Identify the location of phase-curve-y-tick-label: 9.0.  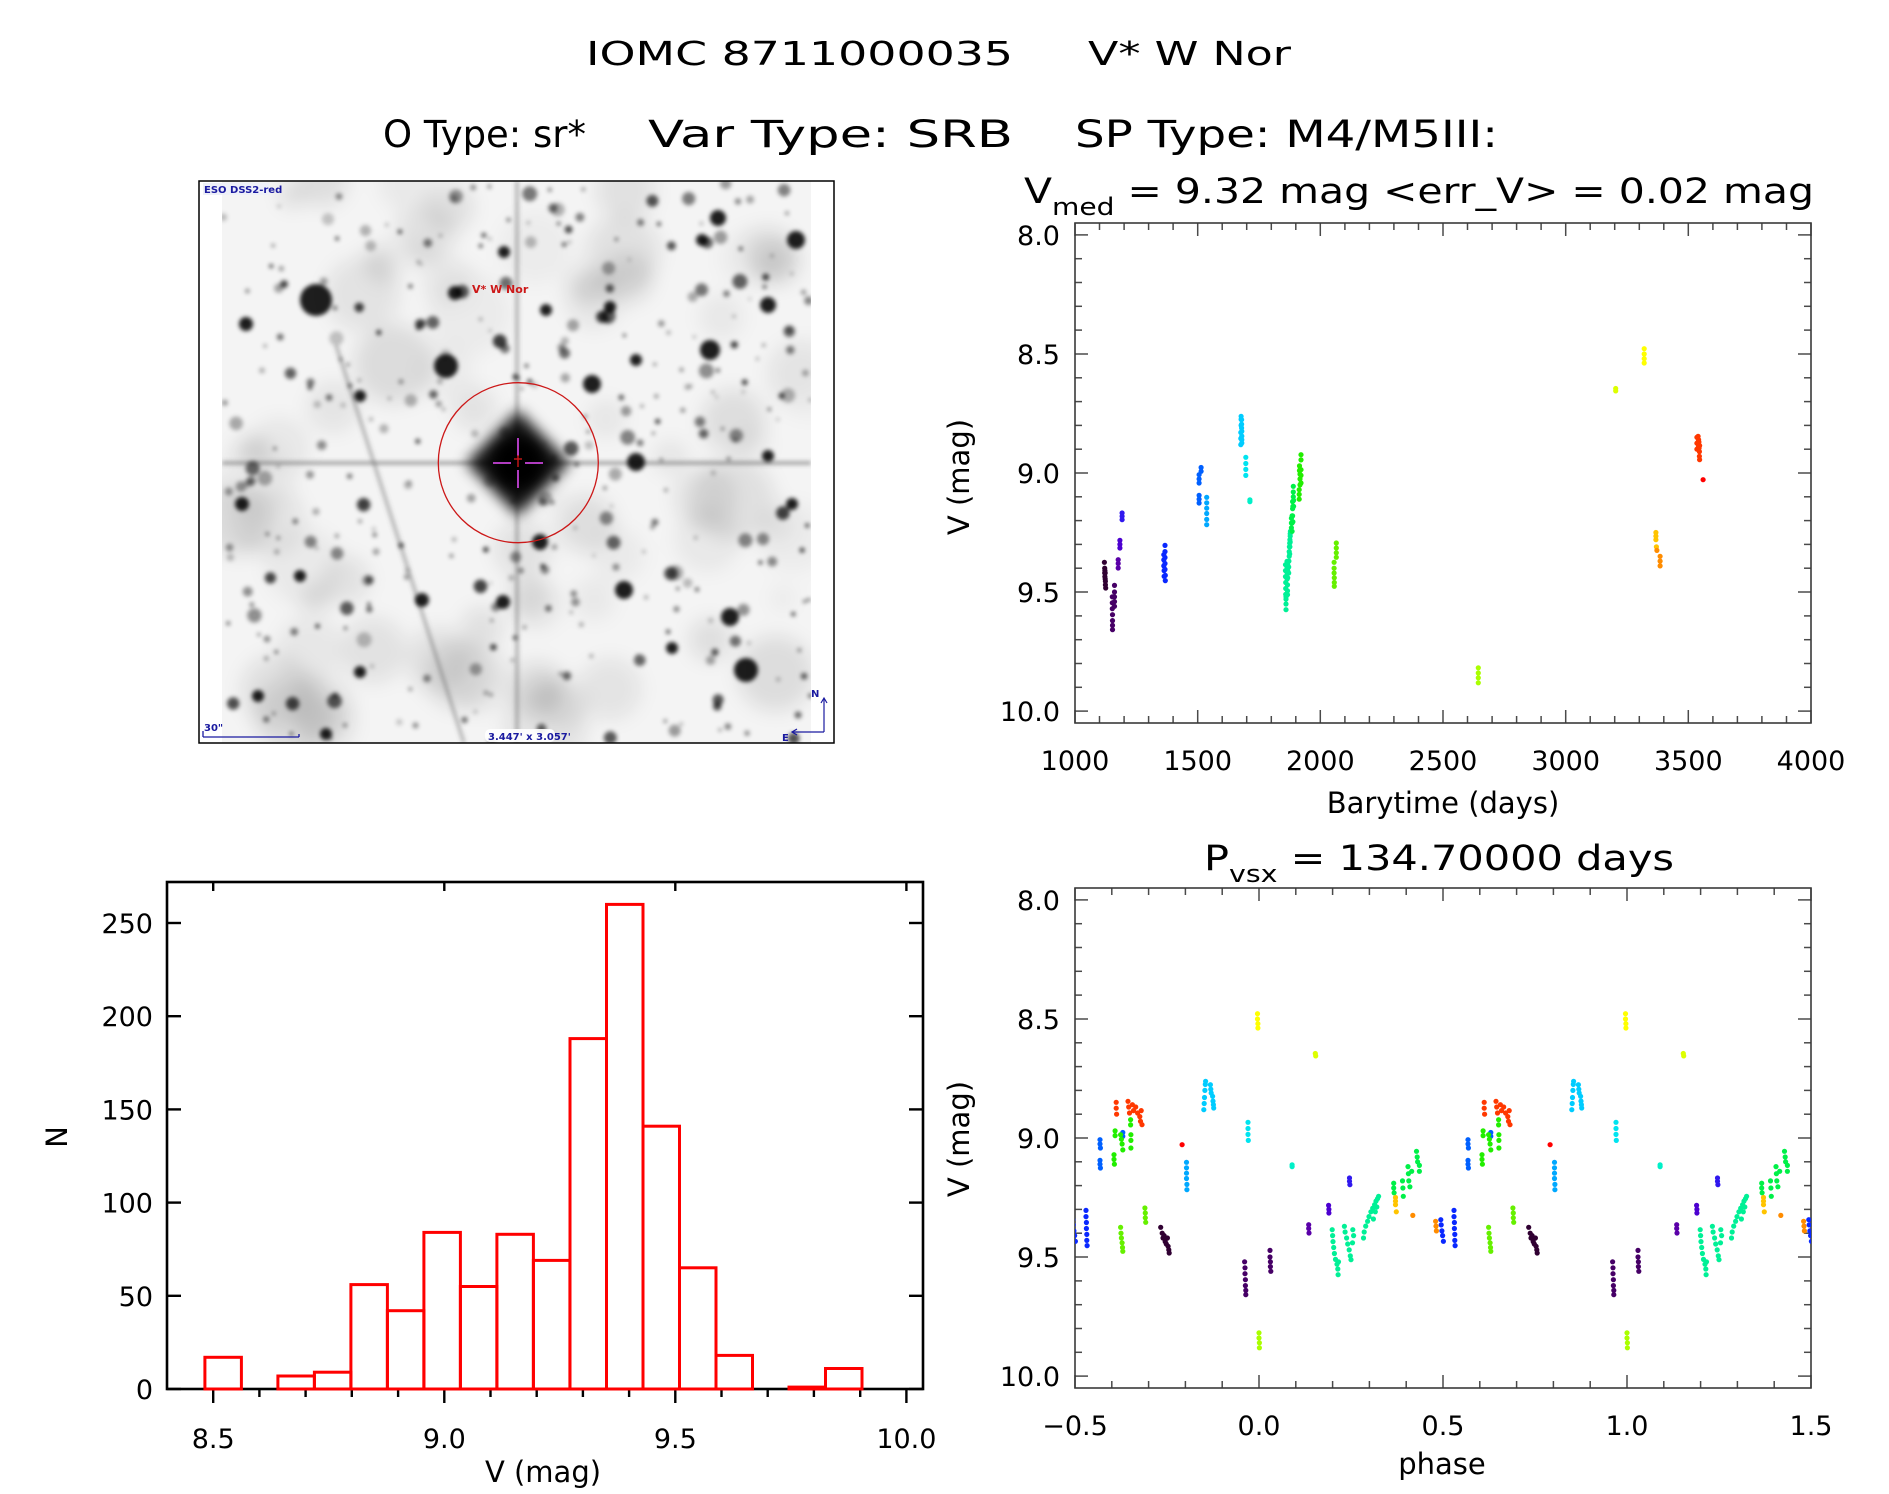
(1038, 1139).